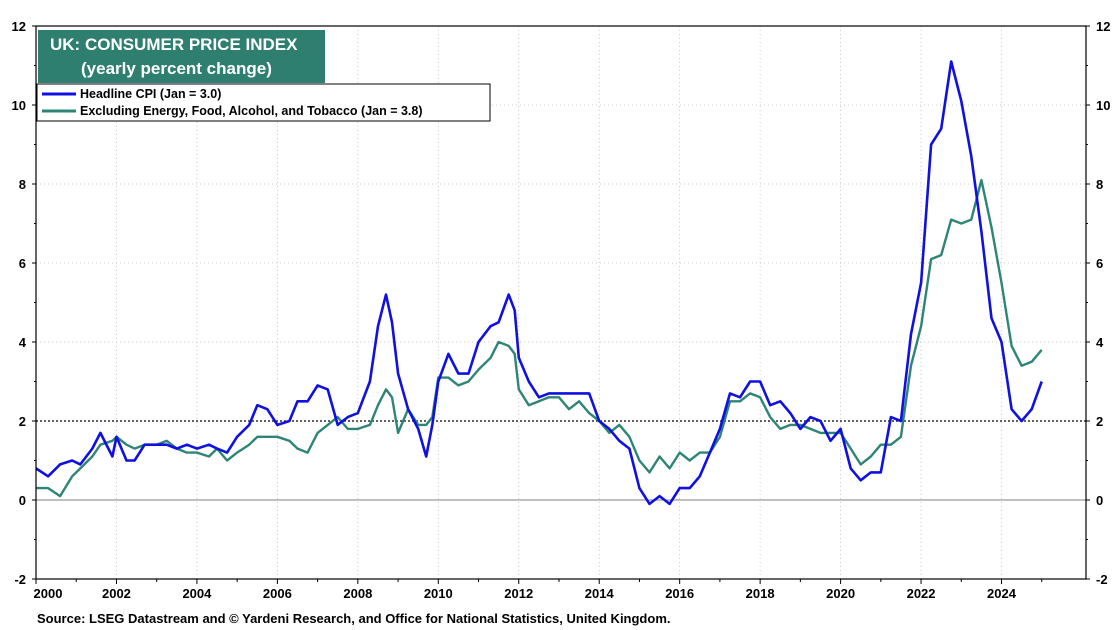 This screenshot has width=1120, height=630. What do you see at coordinates (174, 44) in the screenshot?
I see `chart-title-line1: UK: CONSUMER PRICE INDEX` at bounding box center [174, 44].